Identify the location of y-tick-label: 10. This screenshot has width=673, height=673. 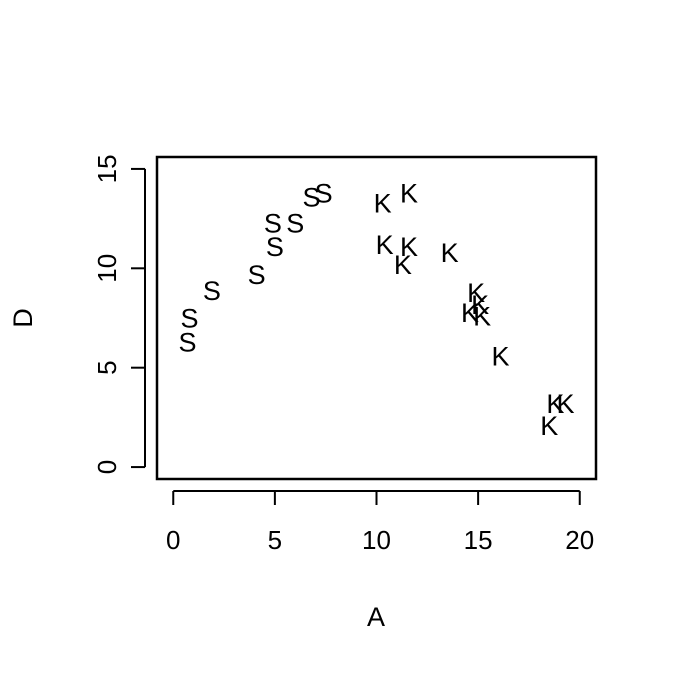
(107, 268).